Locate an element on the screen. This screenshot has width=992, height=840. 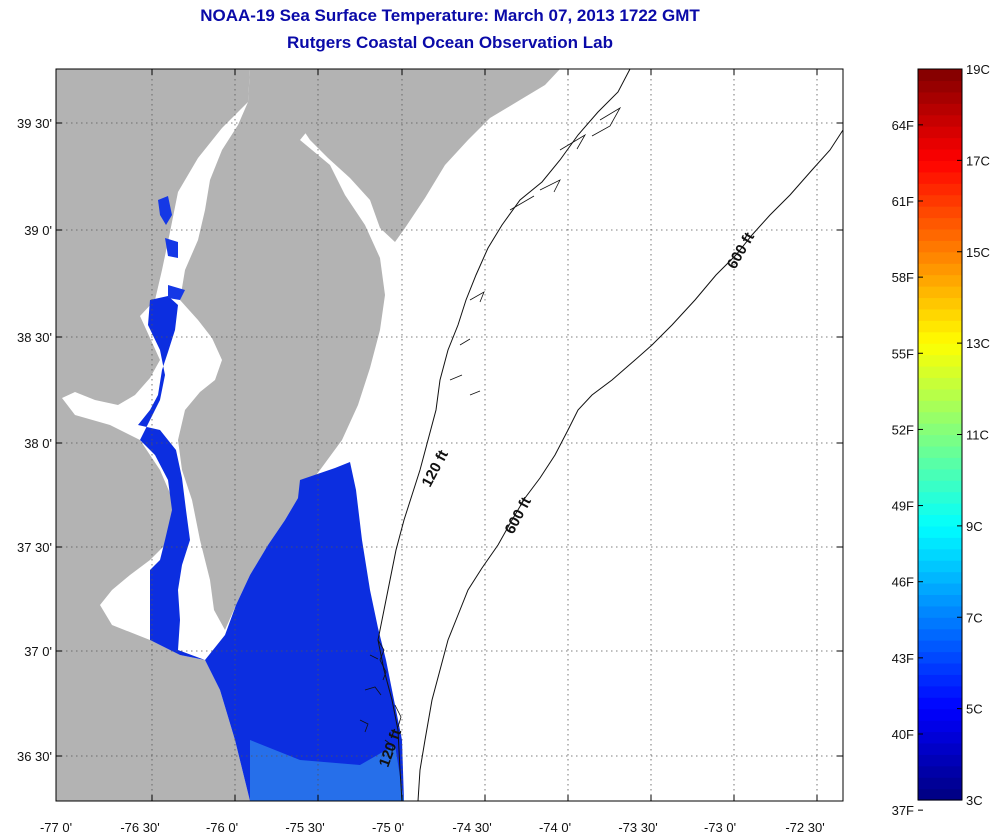
contour-label-600ft-north: 600 ft is located at coordinates (741, 251).